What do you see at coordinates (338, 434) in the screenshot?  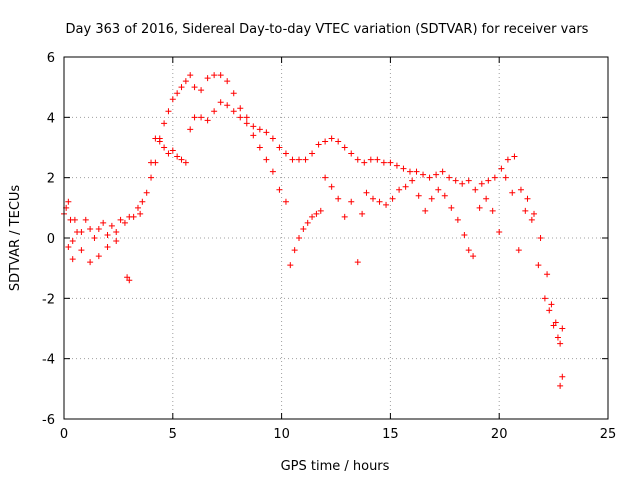 I see `x-tick-labels: 0 5 10 15 20 25` at bounding box center [338, 434].